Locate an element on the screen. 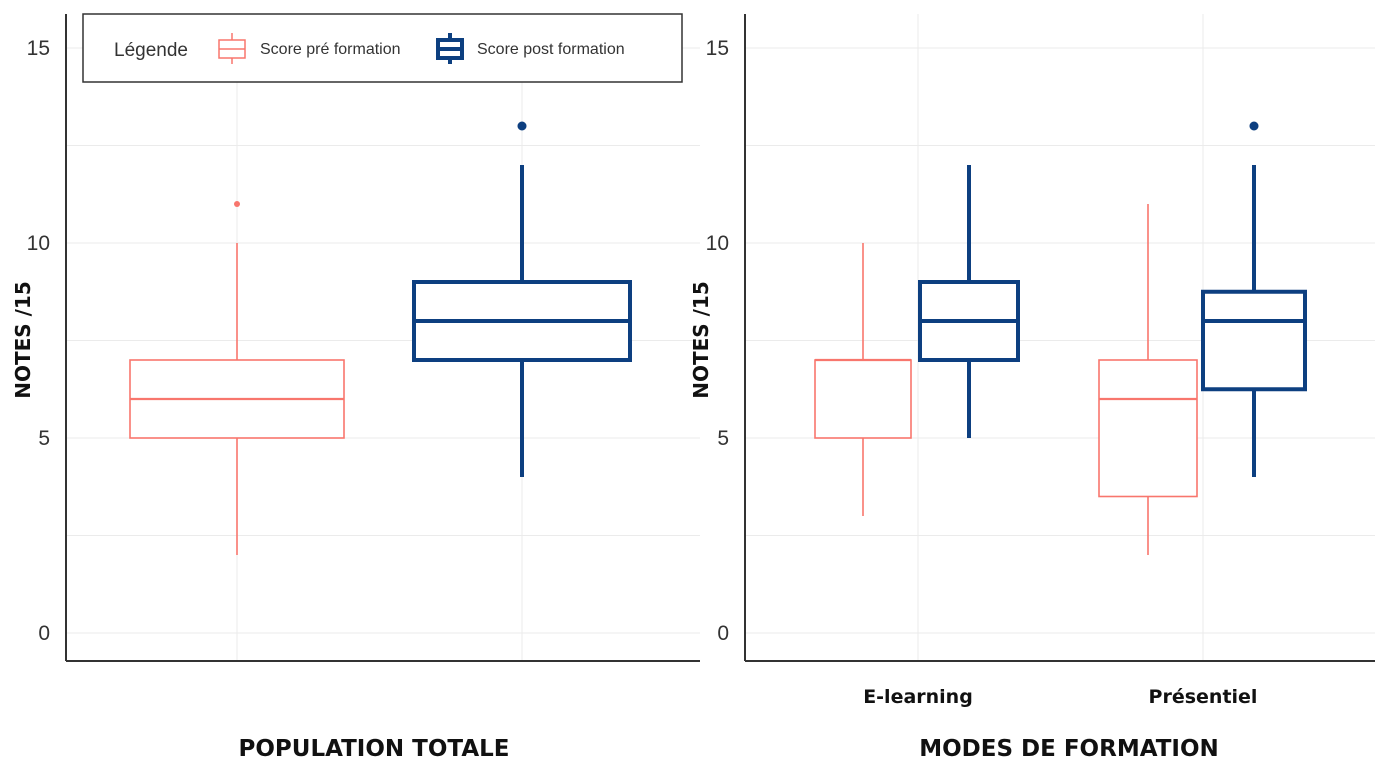 The height and width of the screenshot is (760, 1379). category-label-e-learning: E-learning is located at coordinates (918, 697).